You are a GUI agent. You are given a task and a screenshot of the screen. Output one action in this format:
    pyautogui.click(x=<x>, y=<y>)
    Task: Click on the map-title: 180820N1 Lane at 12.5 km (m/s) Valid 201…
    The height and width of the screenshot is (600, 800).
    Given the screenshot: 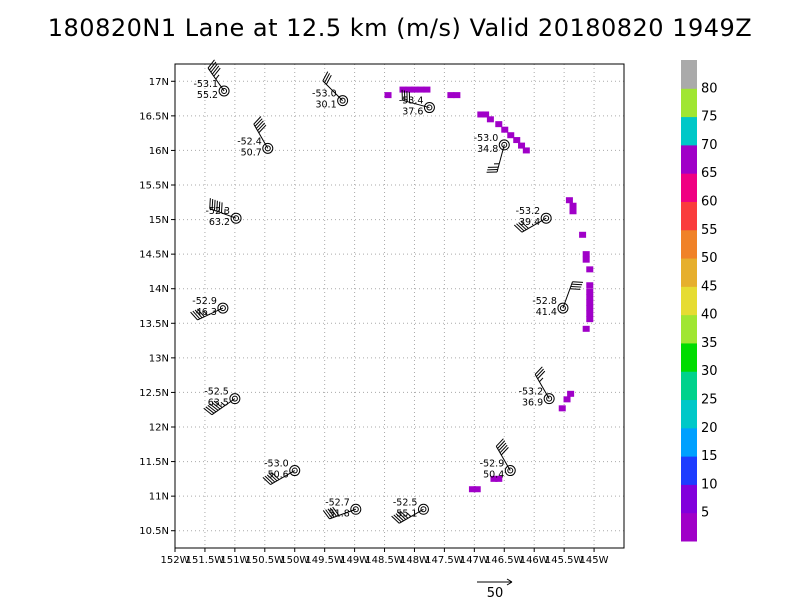 What is the action you would take?
    pyautogui.click(x=400, y=28)
    